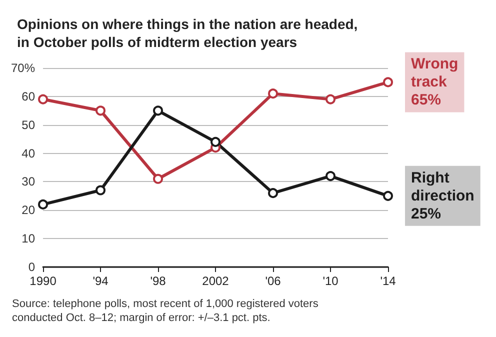 This screenshot has height=337, width=496. I want to click on y-tick-label: 30, so click(29, 181).